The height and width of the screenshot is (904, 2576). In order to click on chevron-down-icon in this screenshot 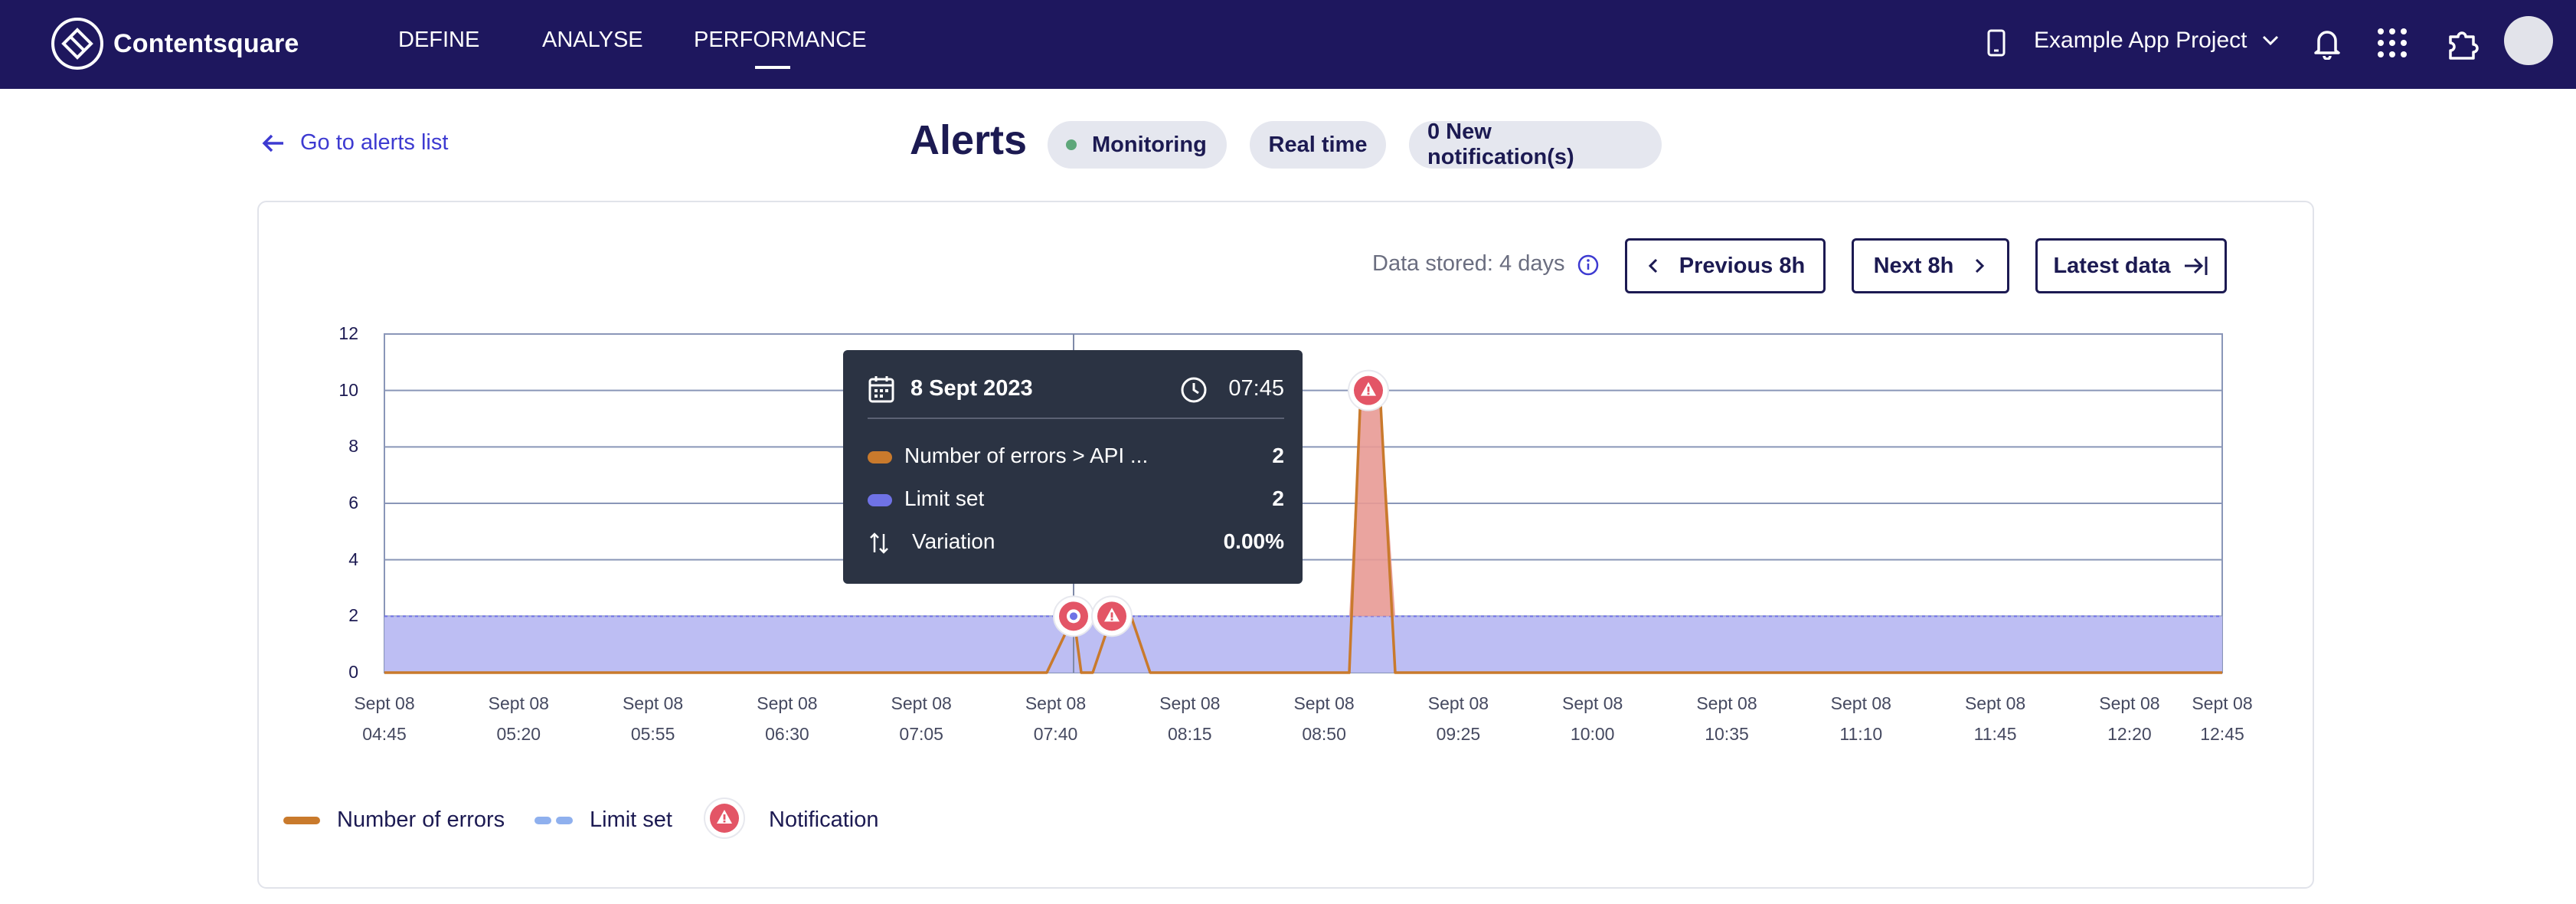, I will do `click(2270, 42)`.